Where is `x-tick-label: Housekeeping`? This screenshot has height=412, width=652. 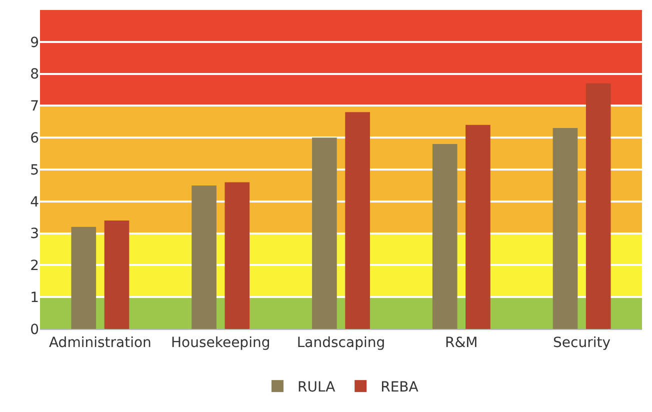
x-tick-label: Housekeeping is located at coordinates (220, 342).